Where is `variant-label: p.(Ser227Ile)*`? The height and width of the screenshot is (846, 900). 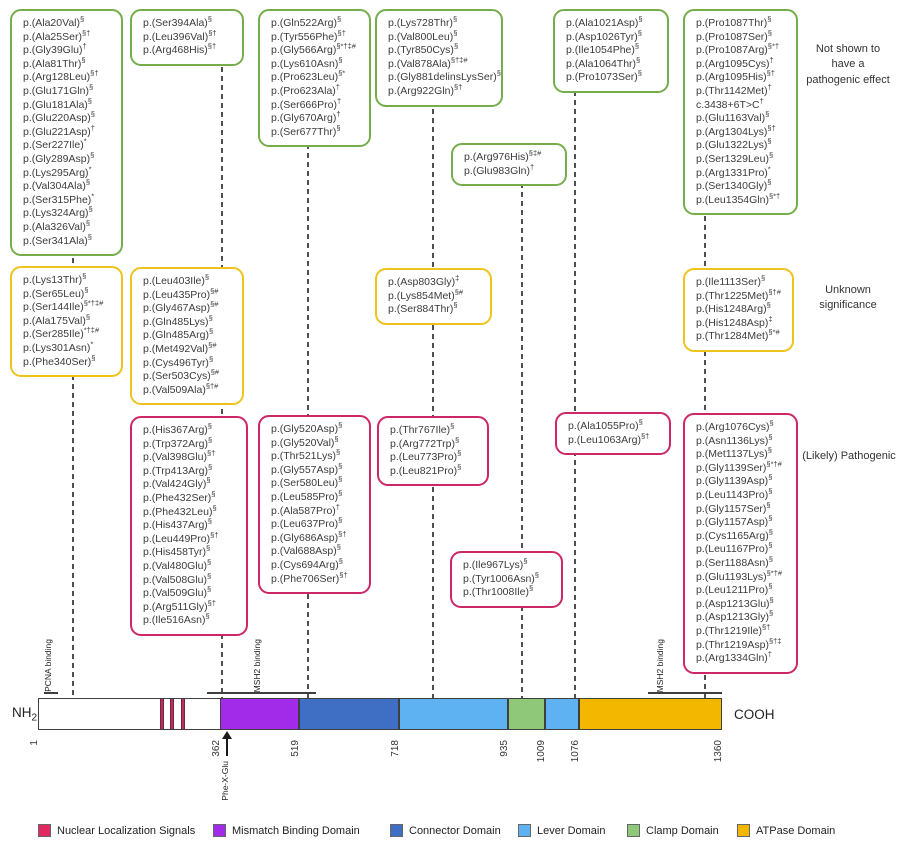 variant-label: p.(Ser227Ile)* is located at coordinates (55, 144).